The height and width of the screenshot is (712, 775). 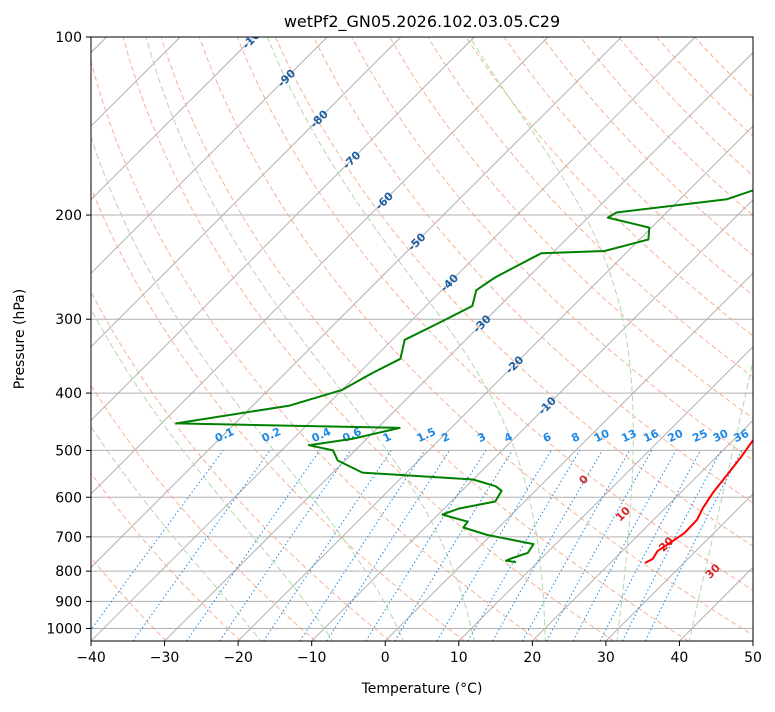 What do you see at coordinates (68, 216) in the screenshot?
I see `y-tick-label: 200` at bounding box center [68, 216].